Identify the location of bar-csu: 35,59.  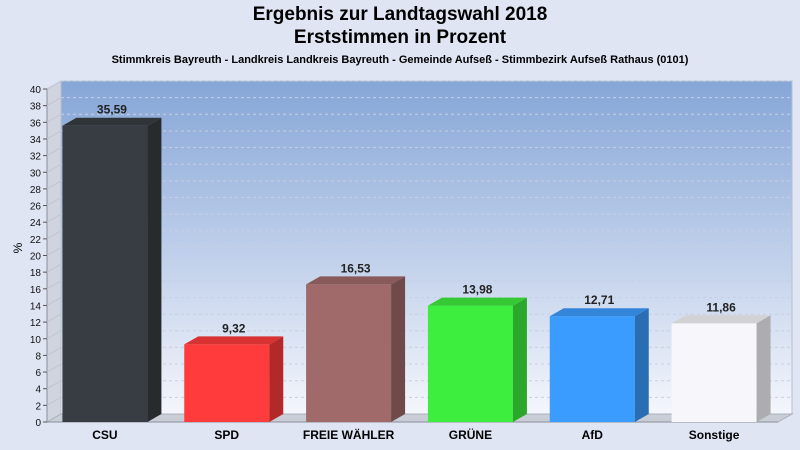
(112, 262).